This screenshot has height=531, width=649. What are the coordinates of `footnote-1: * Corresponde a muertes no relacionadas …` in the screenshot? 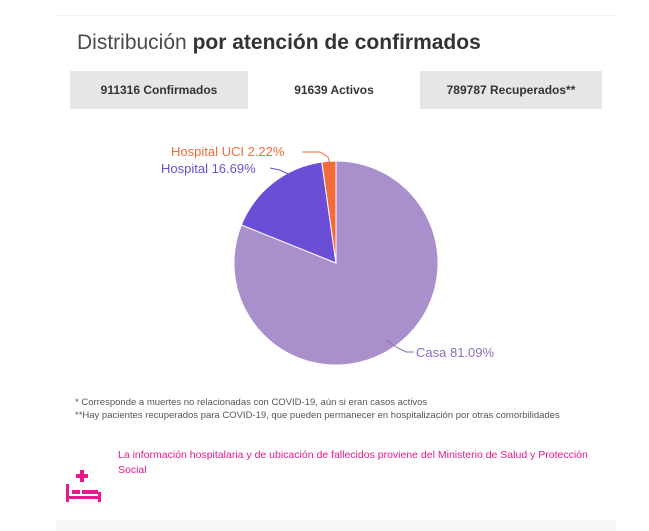 It's located at (251, 402).